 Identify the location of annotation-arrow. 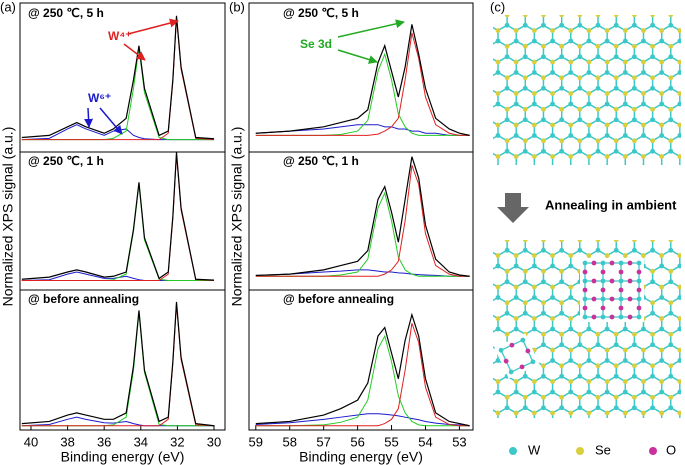
(89, 117).